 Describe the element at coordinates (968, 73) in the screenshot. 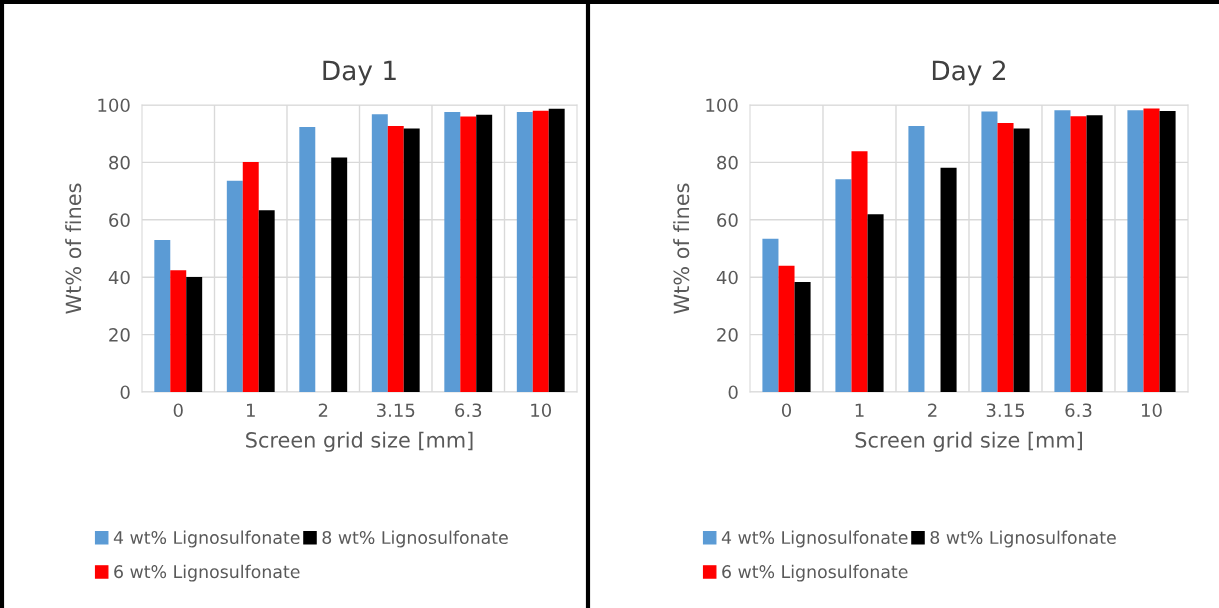

I see `chart-title: Day 2` at that location.